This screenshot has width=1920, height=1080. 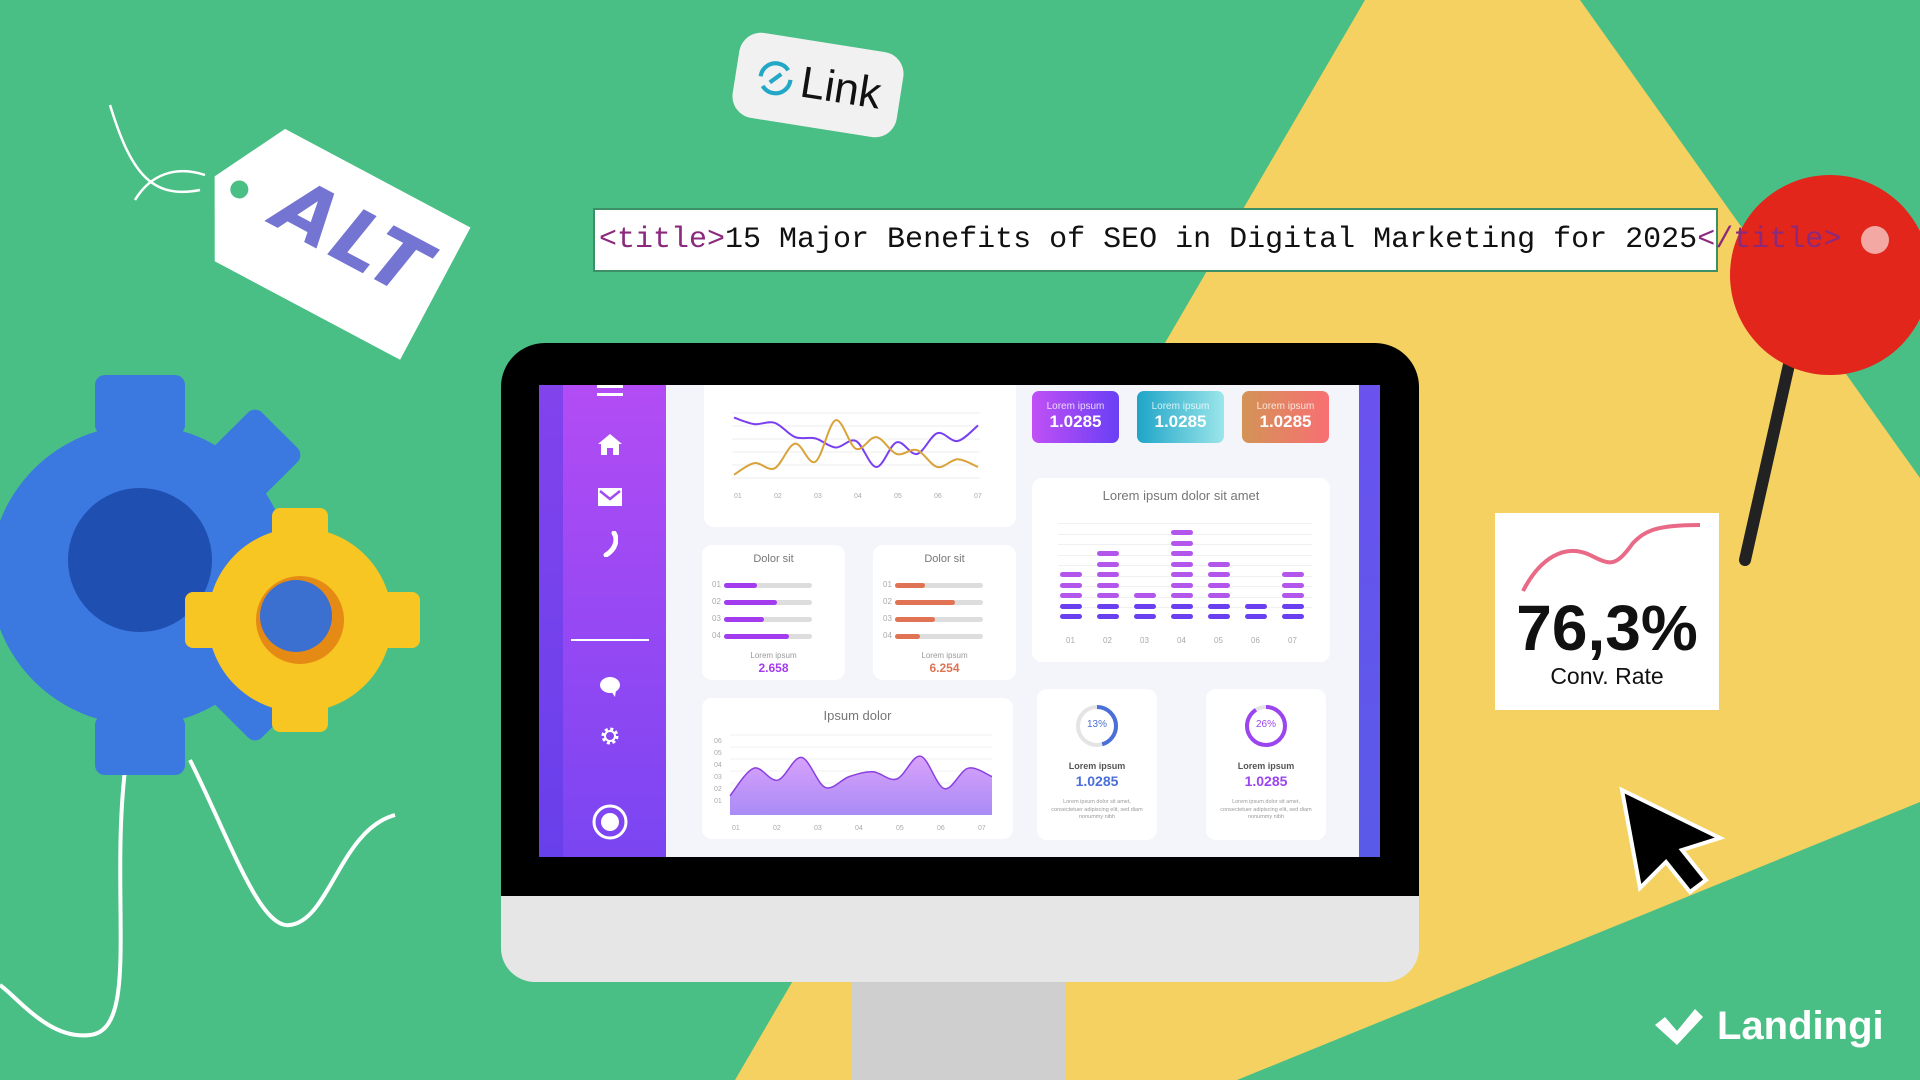 What do you see at coordinates (938, 496) in the screenshot?
I see `x-tick: 06` at bounding box center [938, 496].